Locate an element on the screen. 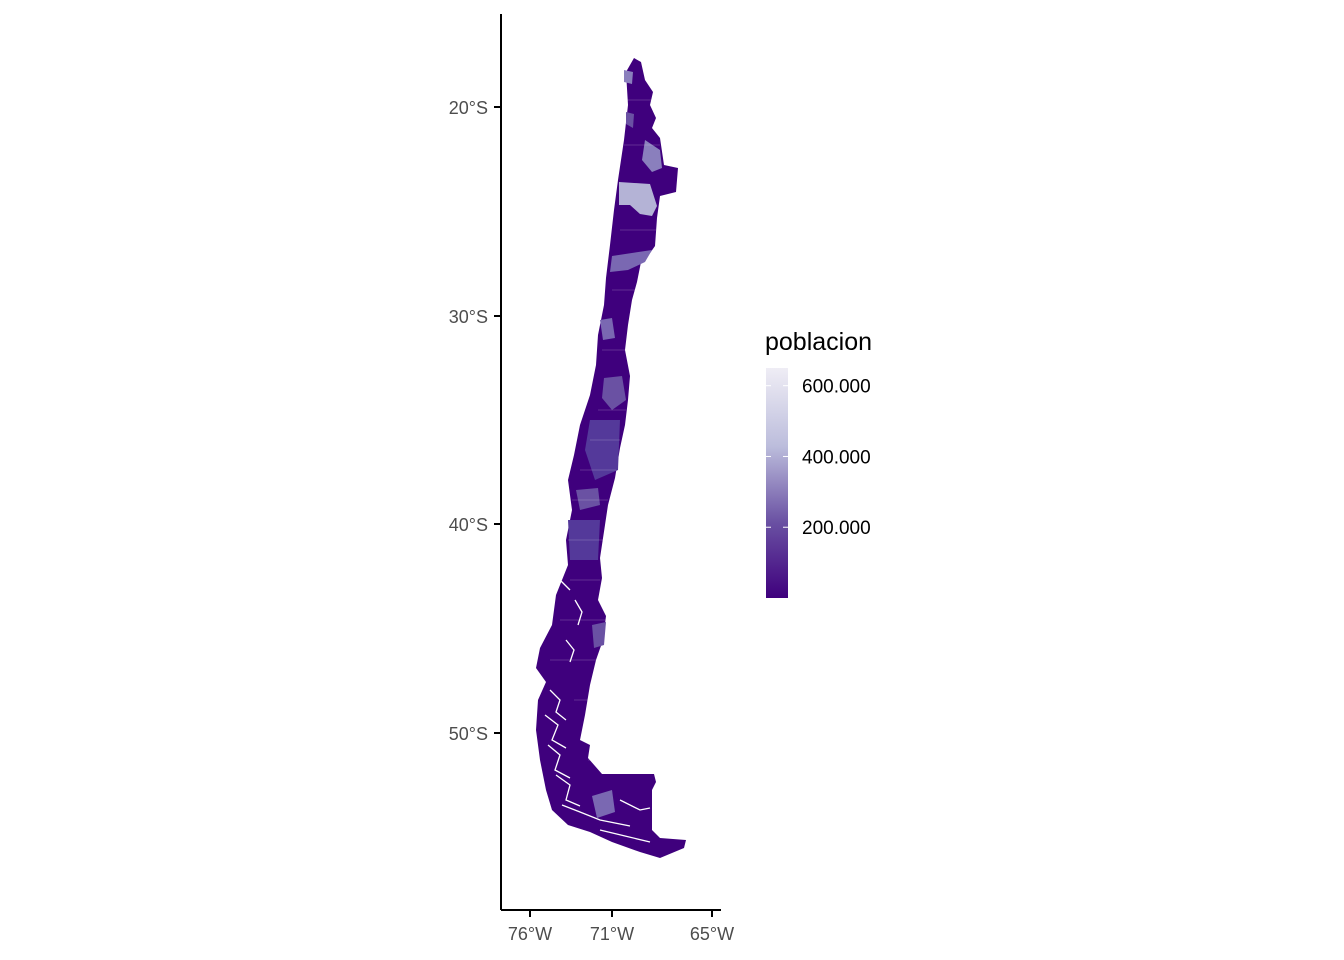  chile-map is located at coordinates (611, 458).